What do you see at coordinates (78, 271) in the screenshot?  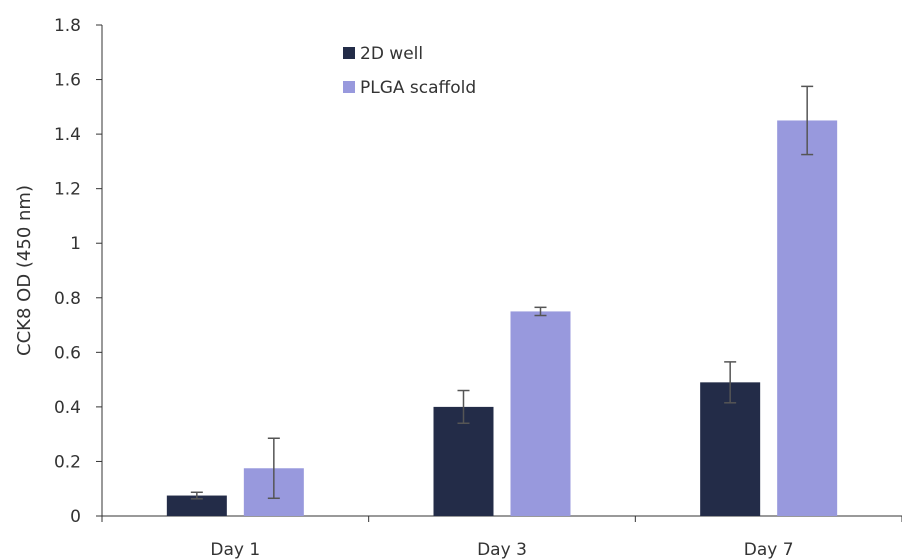 I see `y-axis: 0 0.2 0.4 0.6 0.8 1 1.2 1.4 1.6 1.8` at bounding box center [78, 271].